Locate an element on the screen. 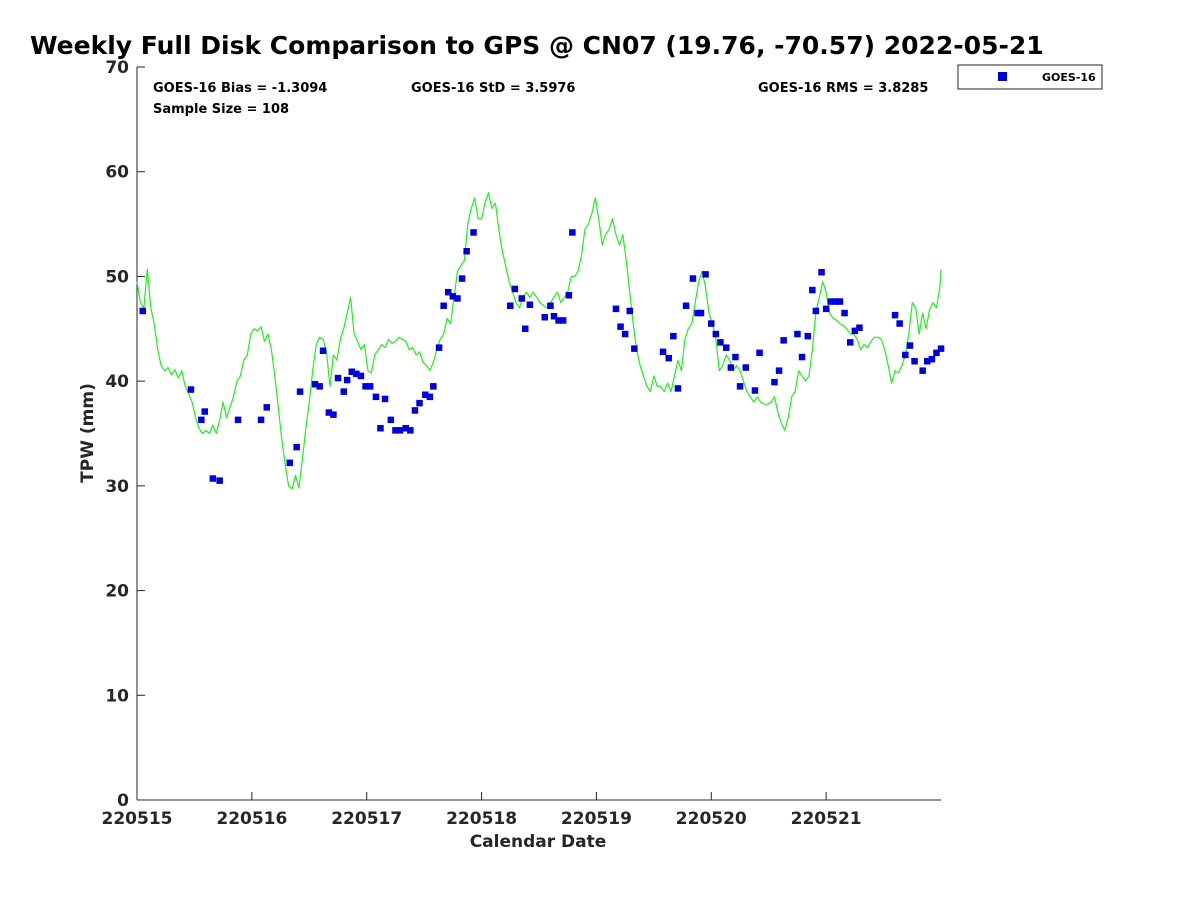  stat-bias: GOES-16 Bias = -1.3094 is located at coordinates (240, 88).